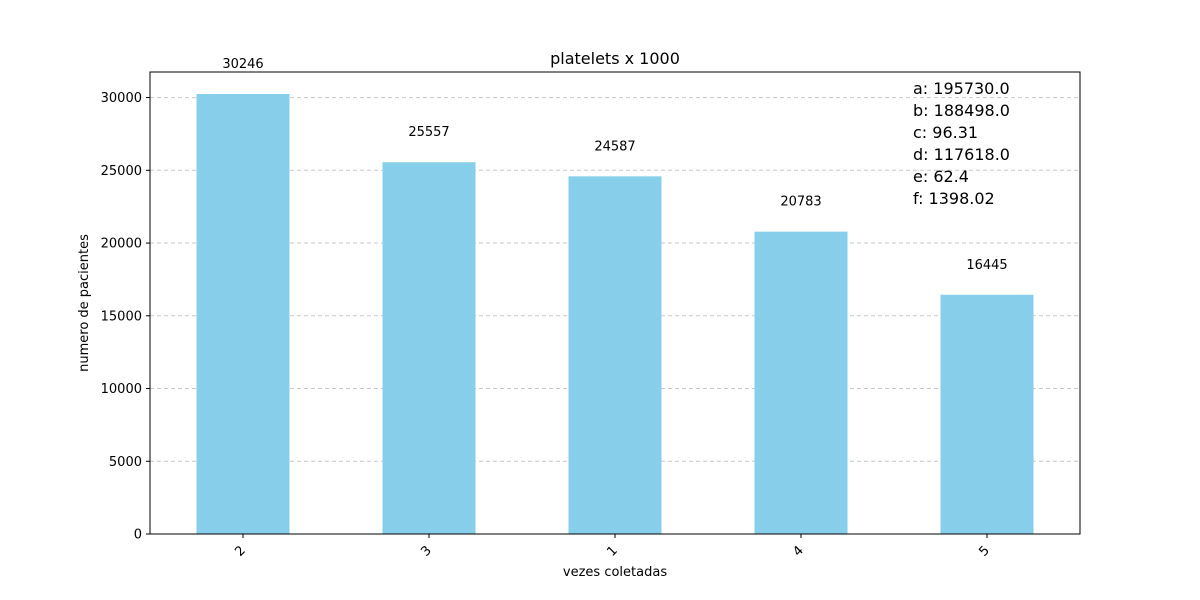 The image size is (1200, 600). Describe the element at coordinates (961, 154) in the screenshot. I see `stat-line-d: d: 117618.0` at that location.